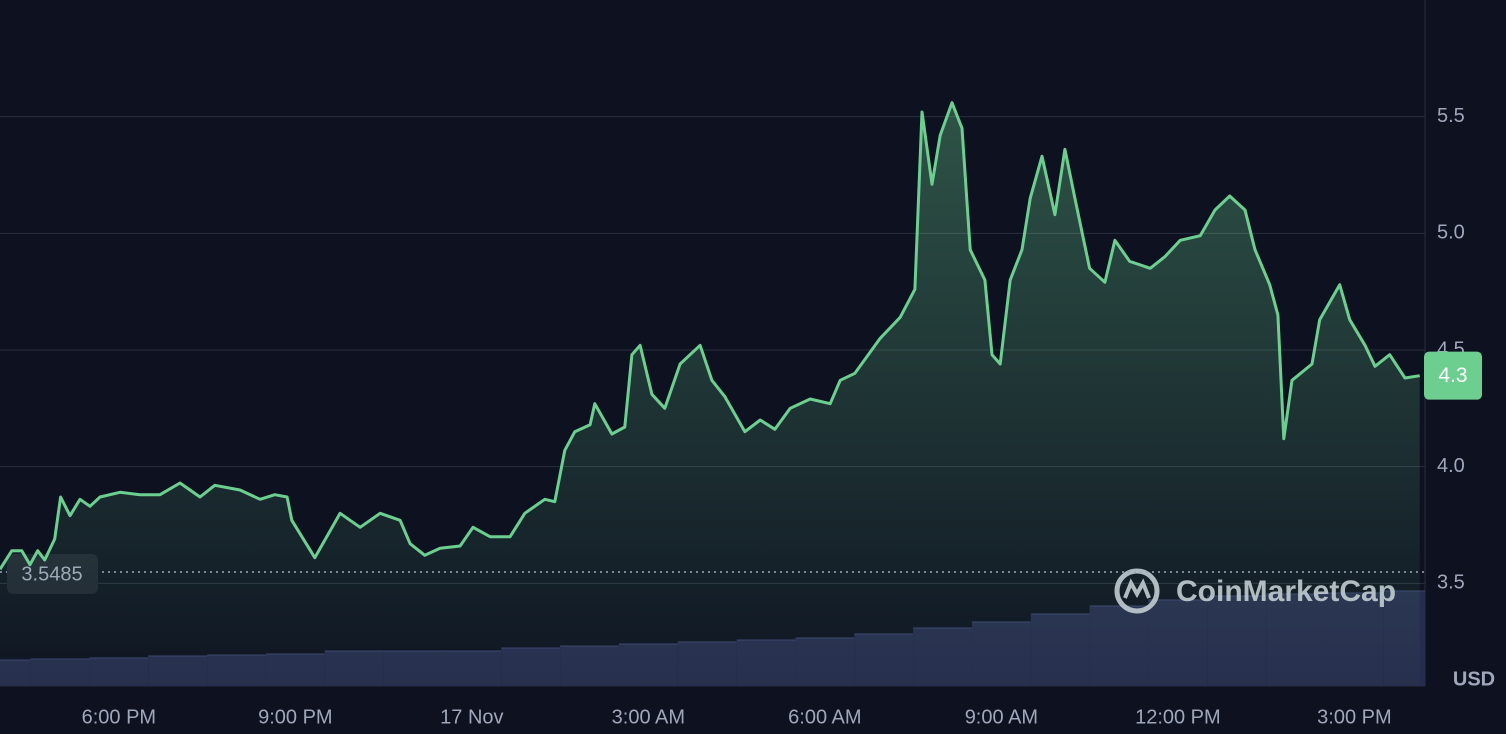 This screenshot has height=734, width=1506. Describe the element at coordinates (1474, 679) in the screenshot. I see `currency-label: USD` at that location.